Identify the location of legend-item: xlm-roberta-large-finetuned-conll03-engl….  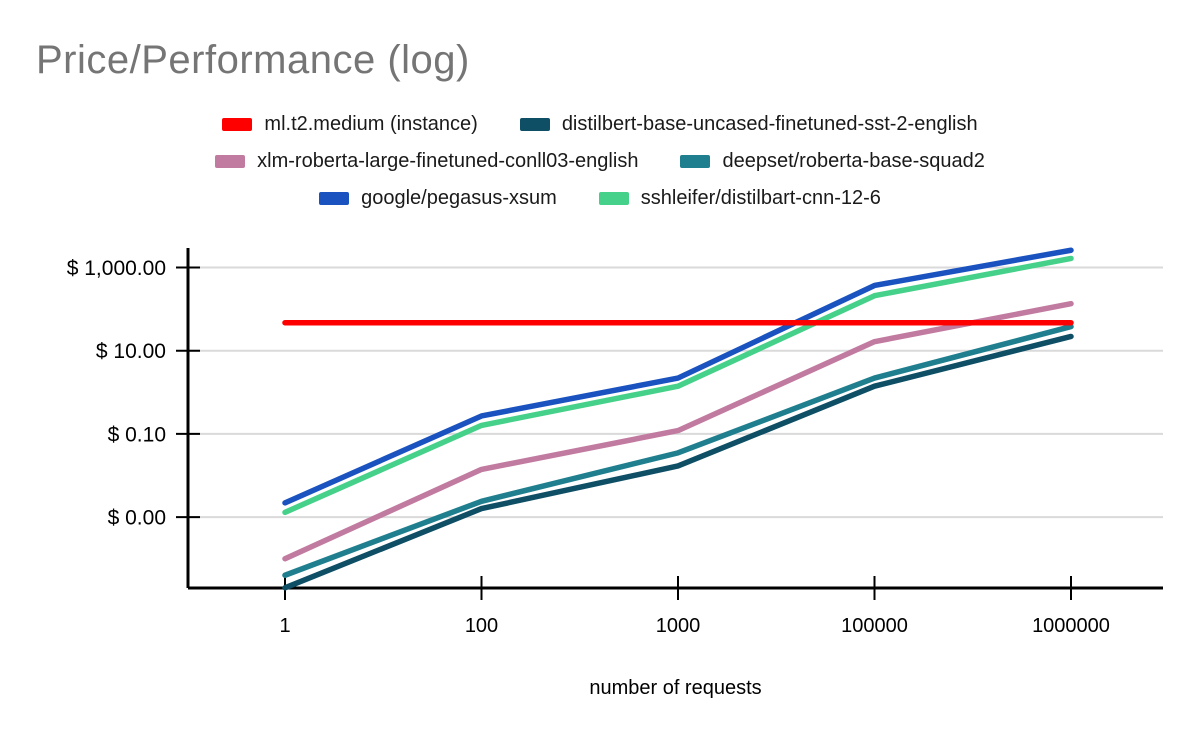
(426, 161).